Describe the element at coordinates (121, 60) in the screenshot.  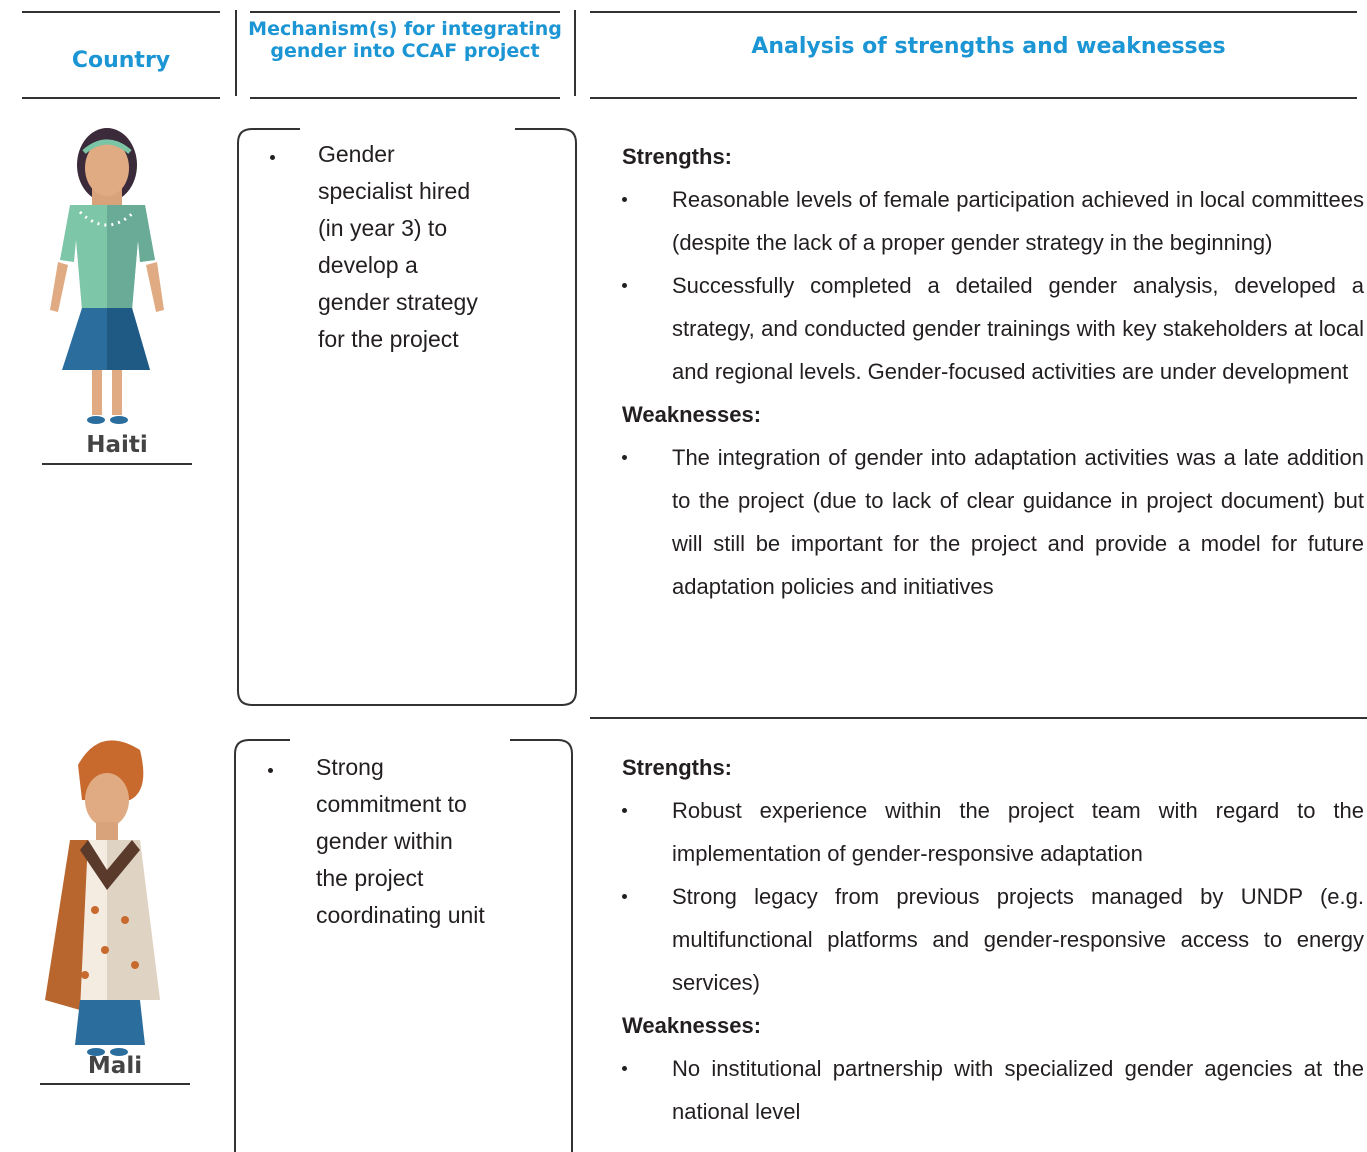
I see `column-header: Country` at that location.